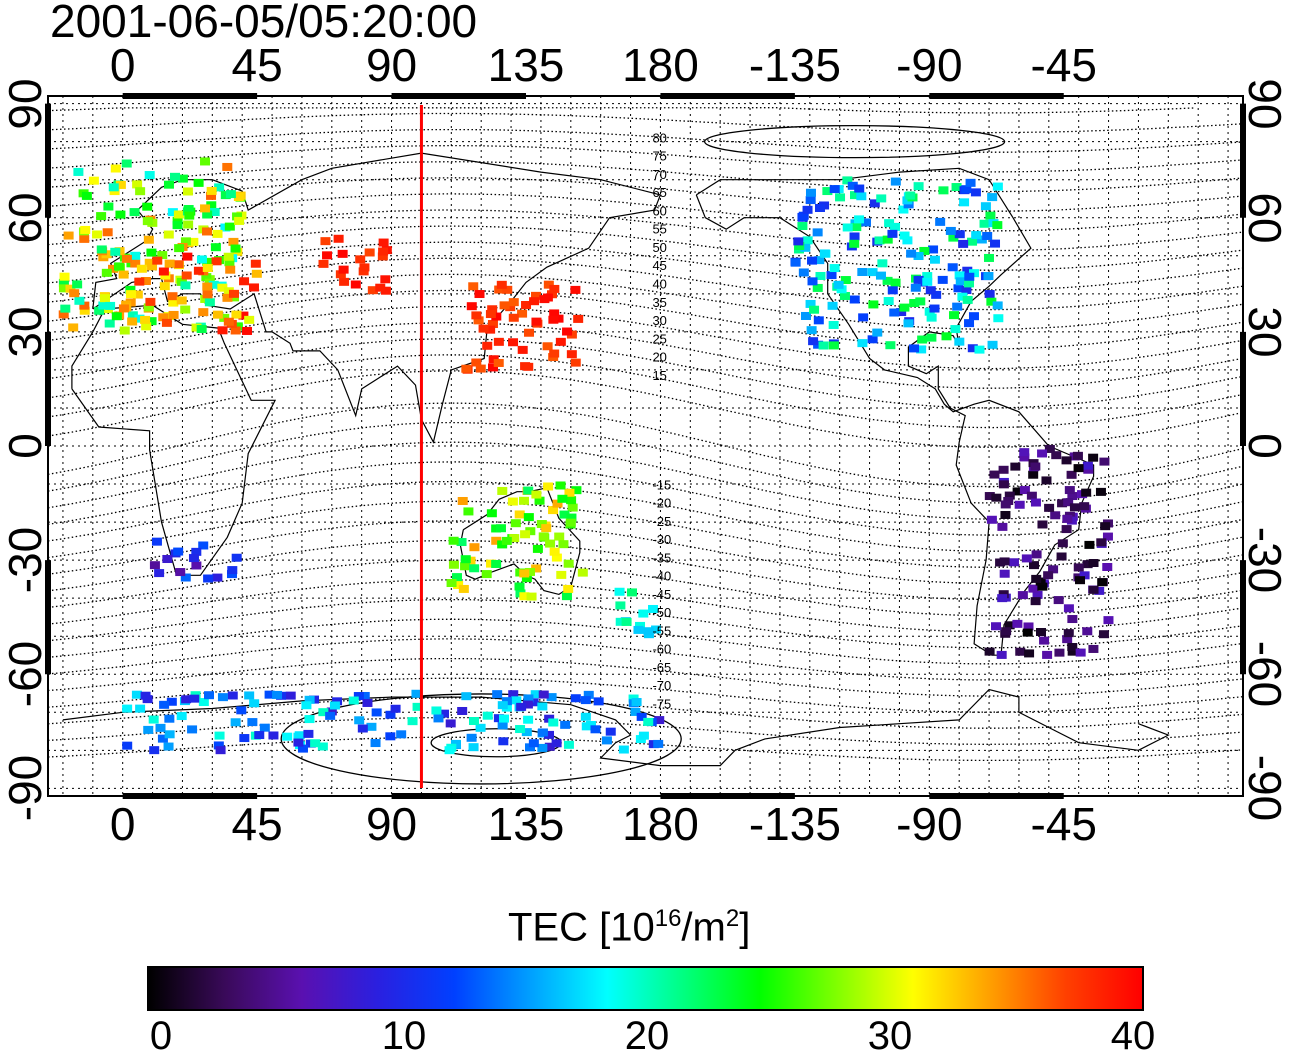 The image size is (1292, 1059). Describe the element at coordinates (526, 824) in the screenshot. I see `tick-bot-label: 135` at that location.